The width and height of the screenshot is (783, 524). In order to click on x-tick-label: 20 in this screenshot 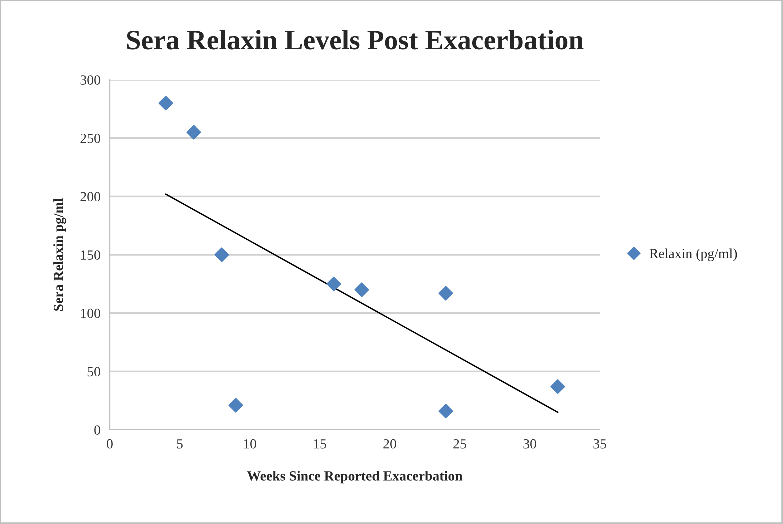, I will do `click(390, 444)`.